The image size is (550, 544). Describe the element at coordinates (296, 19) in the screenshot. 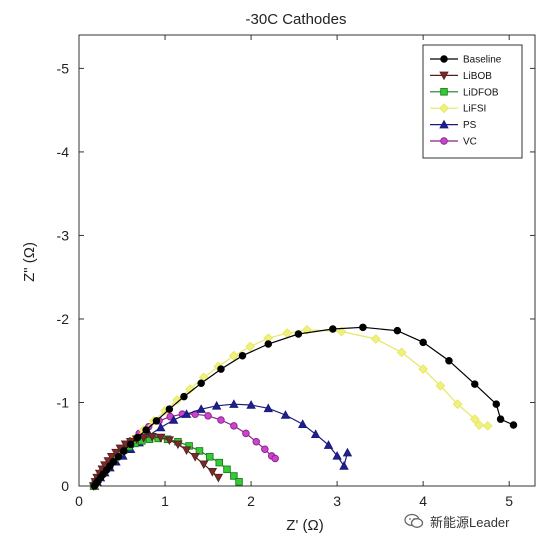

I see `chart-title: -30C Cathodes` at that location.